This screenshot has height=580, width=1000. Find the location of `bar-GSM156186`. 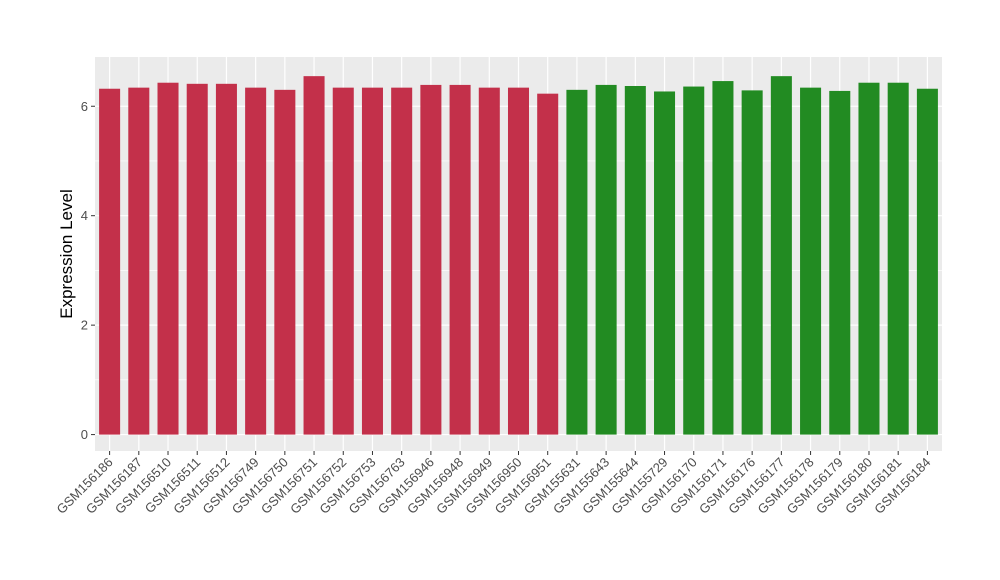

bar-GSM156186 is located at coordinates (110, 261).